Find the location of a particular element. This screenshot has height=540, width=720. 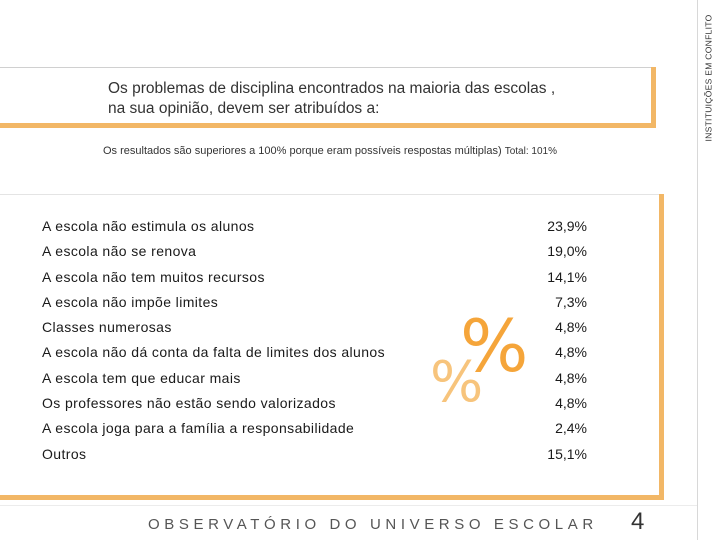

footer-title: OBSERVATÓRIO DO UNIVERSO ESCOLAR is located at coordinates (373, 524).